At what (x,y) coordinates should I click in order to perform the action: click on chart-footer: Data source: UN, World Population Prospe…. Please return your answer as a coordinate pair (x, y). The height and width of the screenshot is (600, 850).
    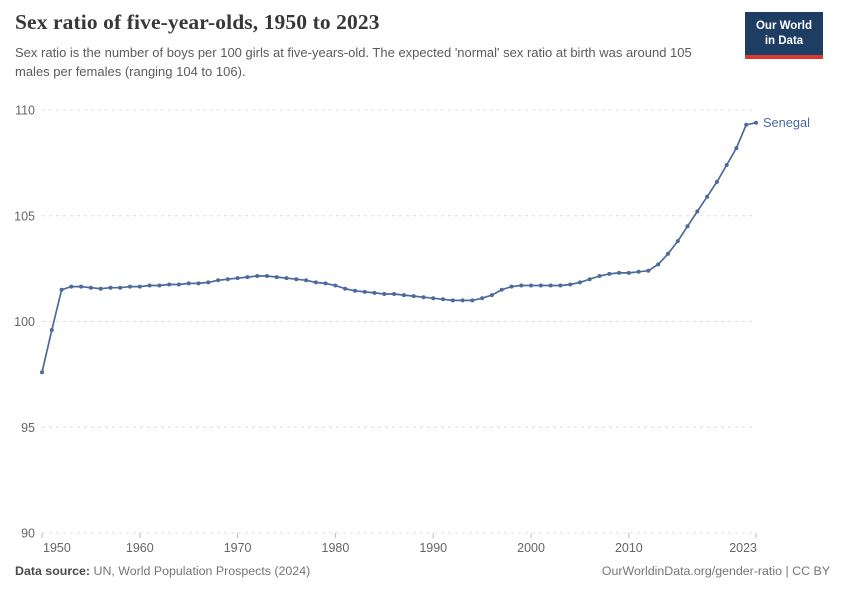
    Looking at the image, I should click on (425, 571).